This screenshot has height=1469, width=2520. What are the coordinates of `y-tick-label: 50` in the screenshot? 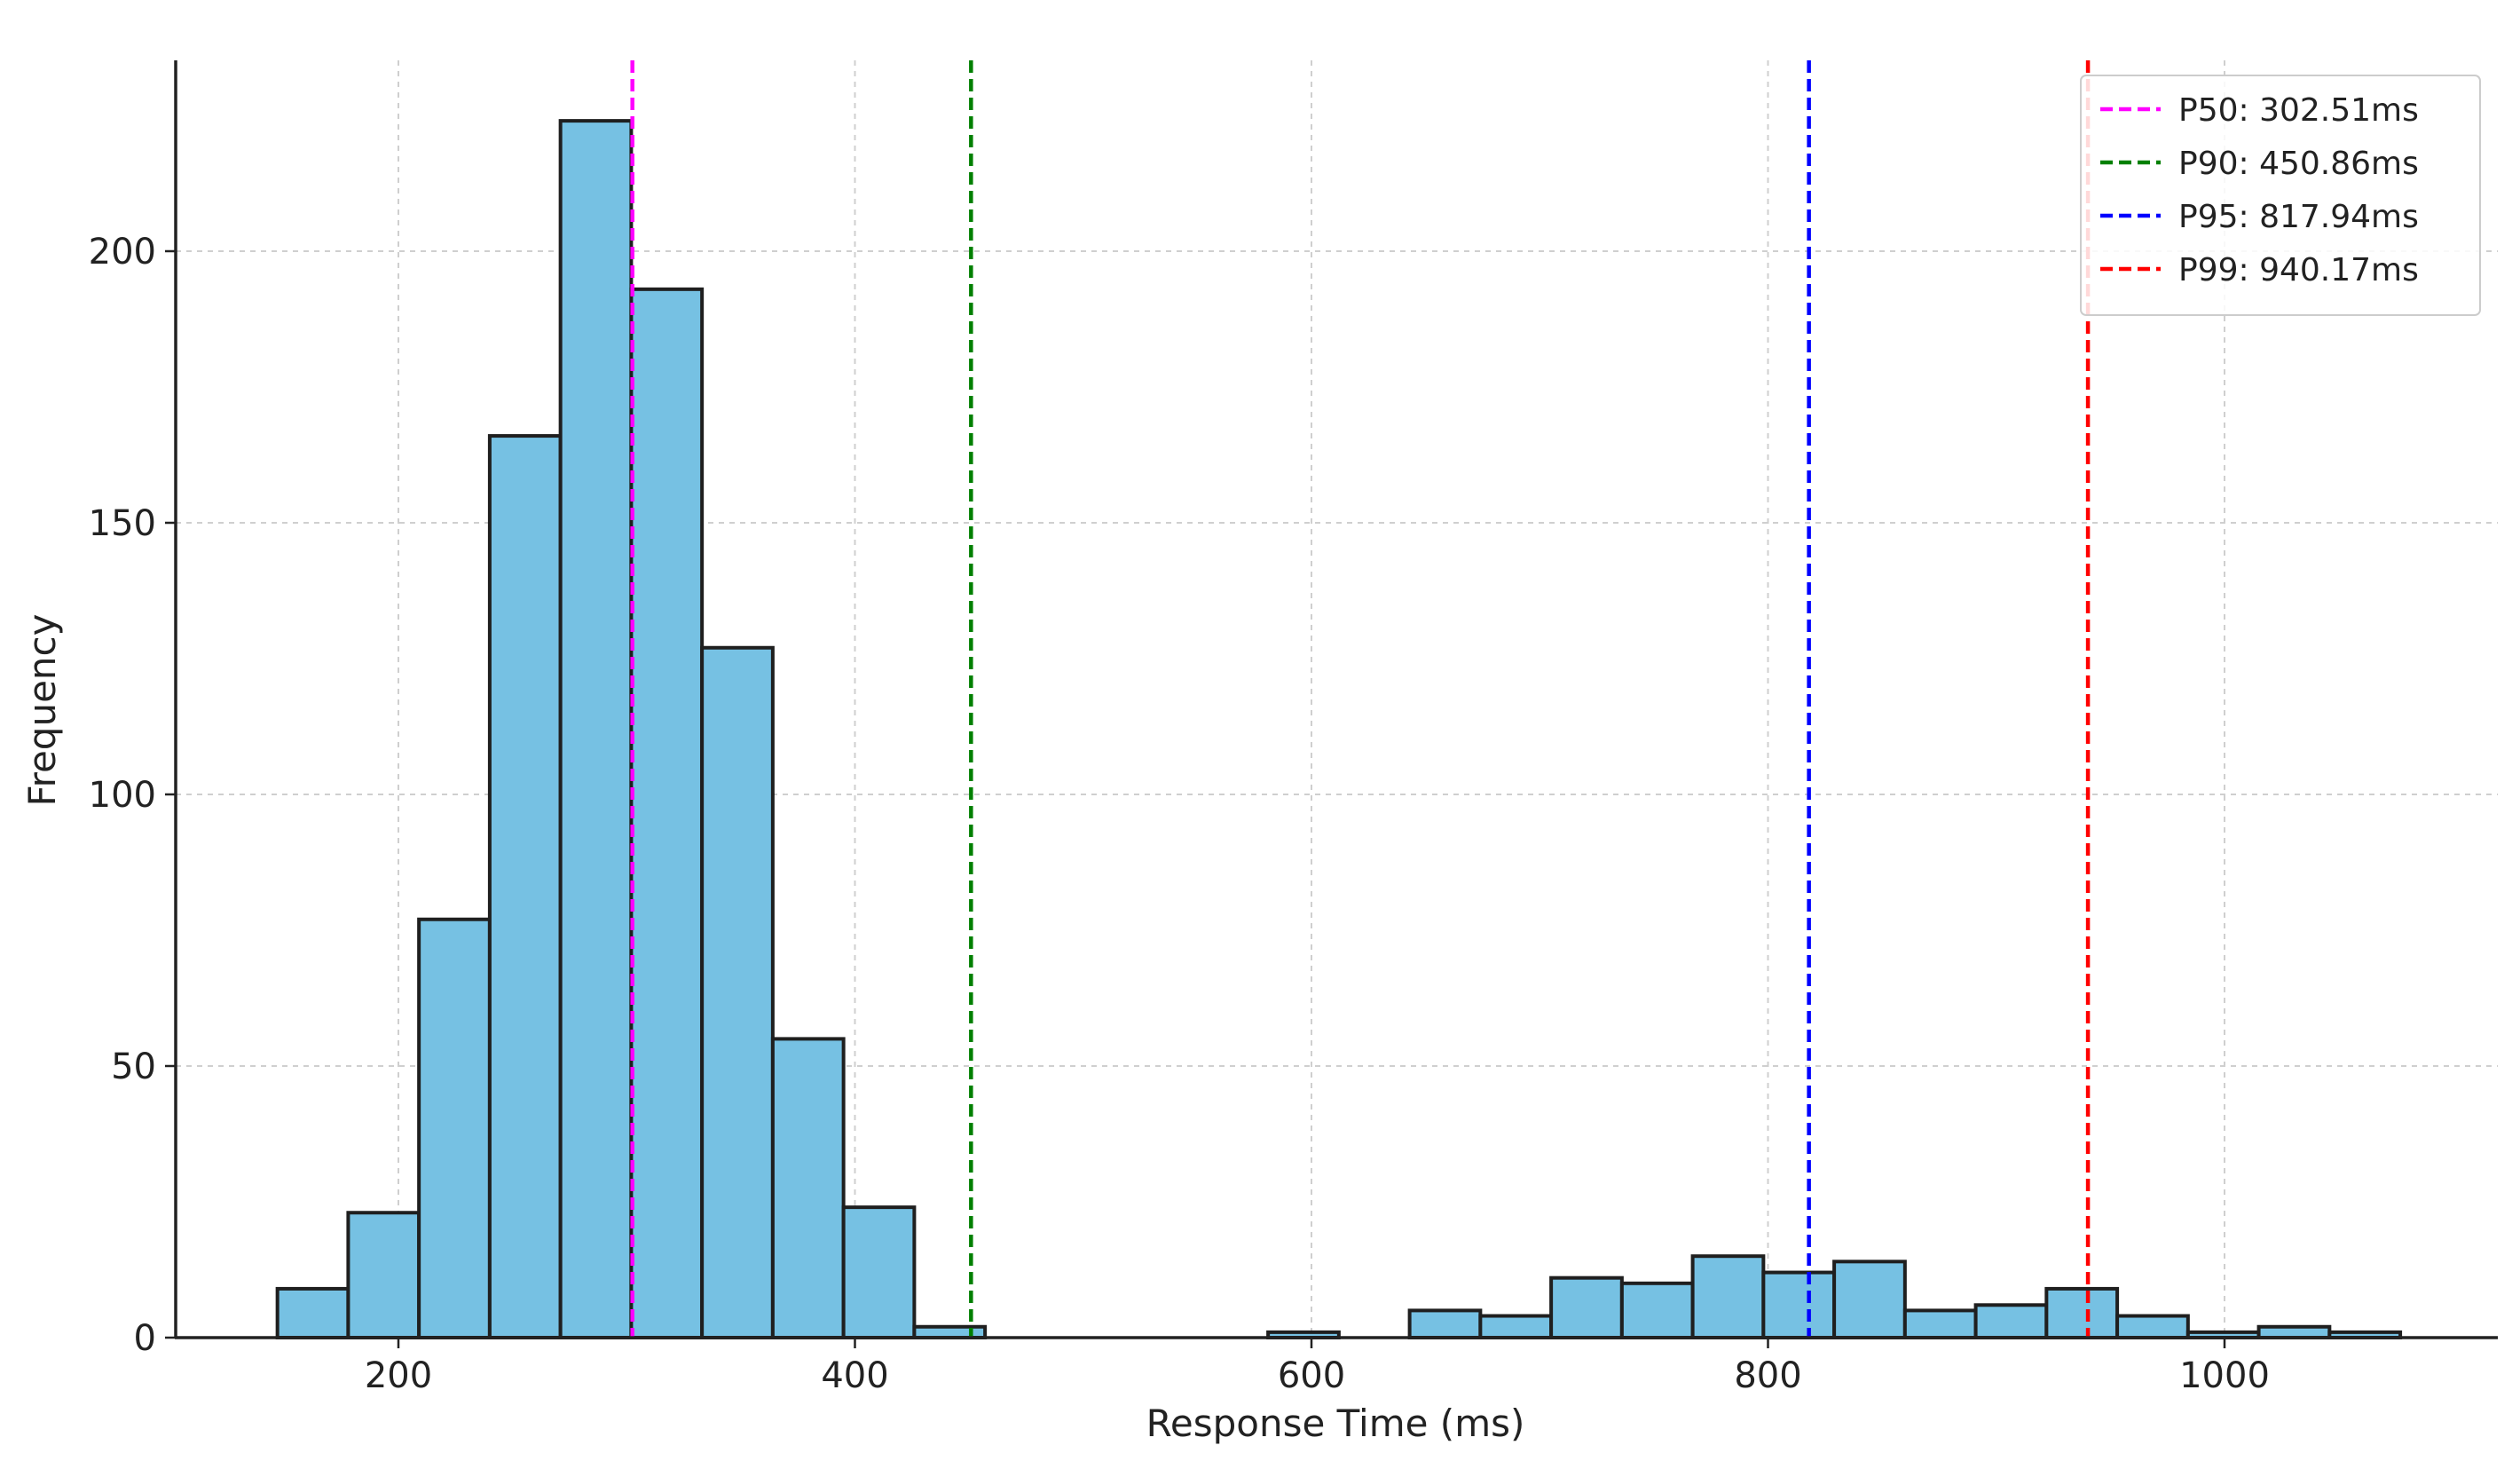 It's located at (134, 1066).